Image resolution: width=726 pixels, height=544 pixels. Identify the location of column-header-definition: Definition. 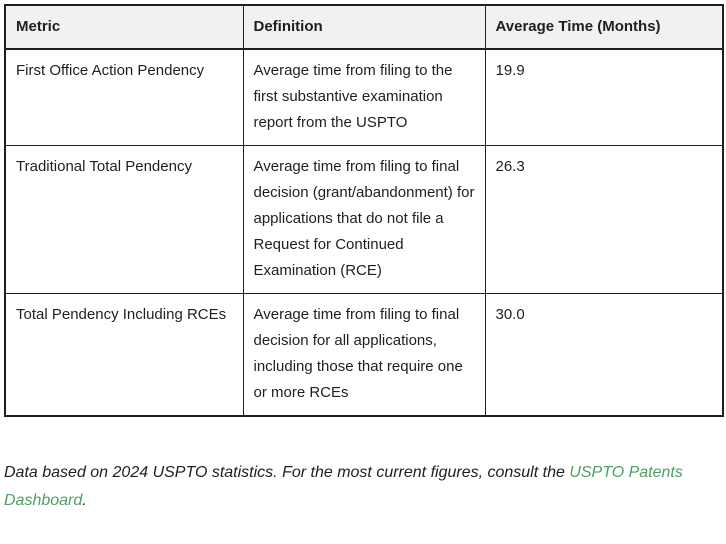
(364, 27).